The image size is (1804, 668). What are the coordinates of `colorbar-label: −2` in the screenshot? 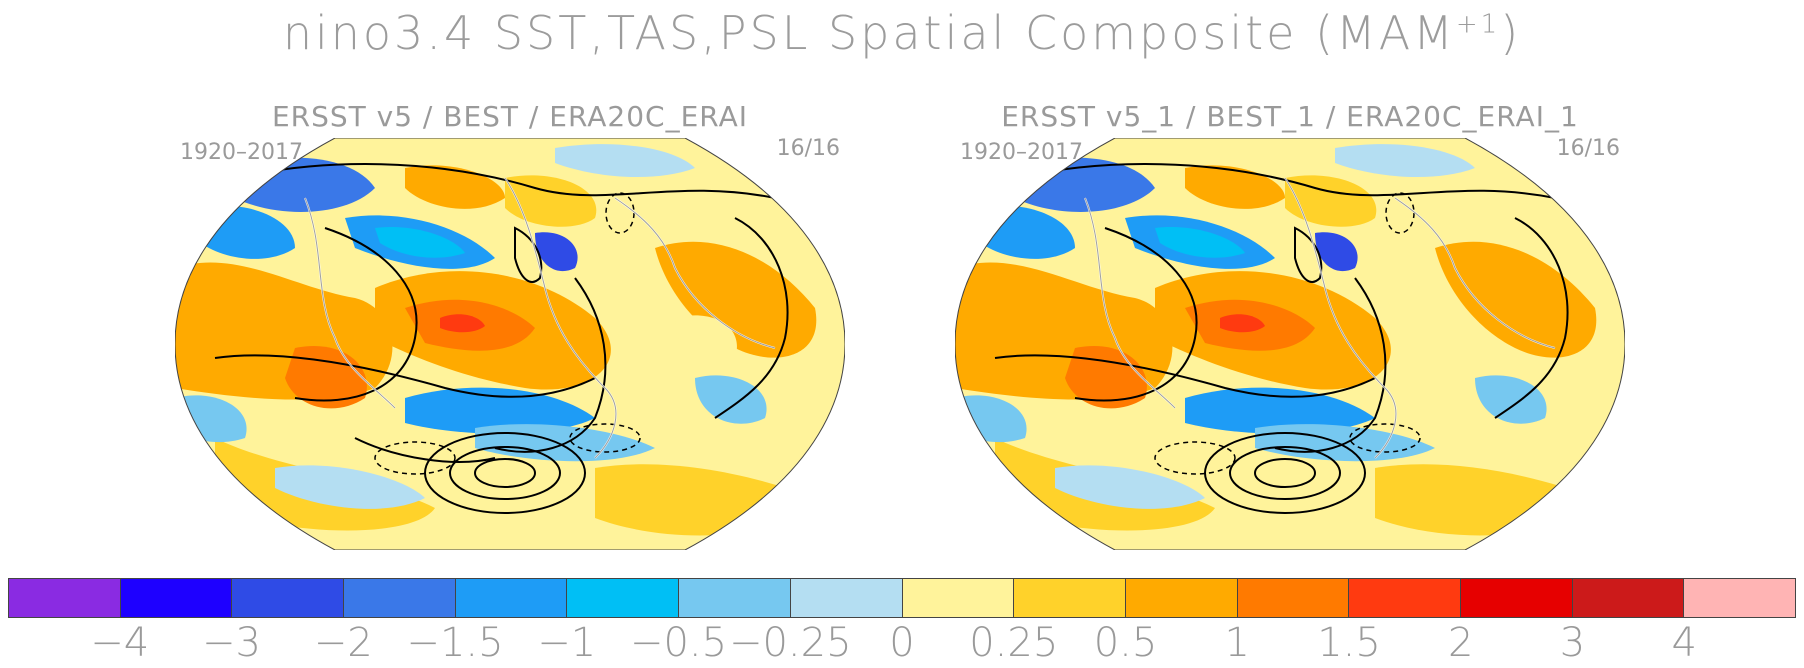 It's located at (343, 643).